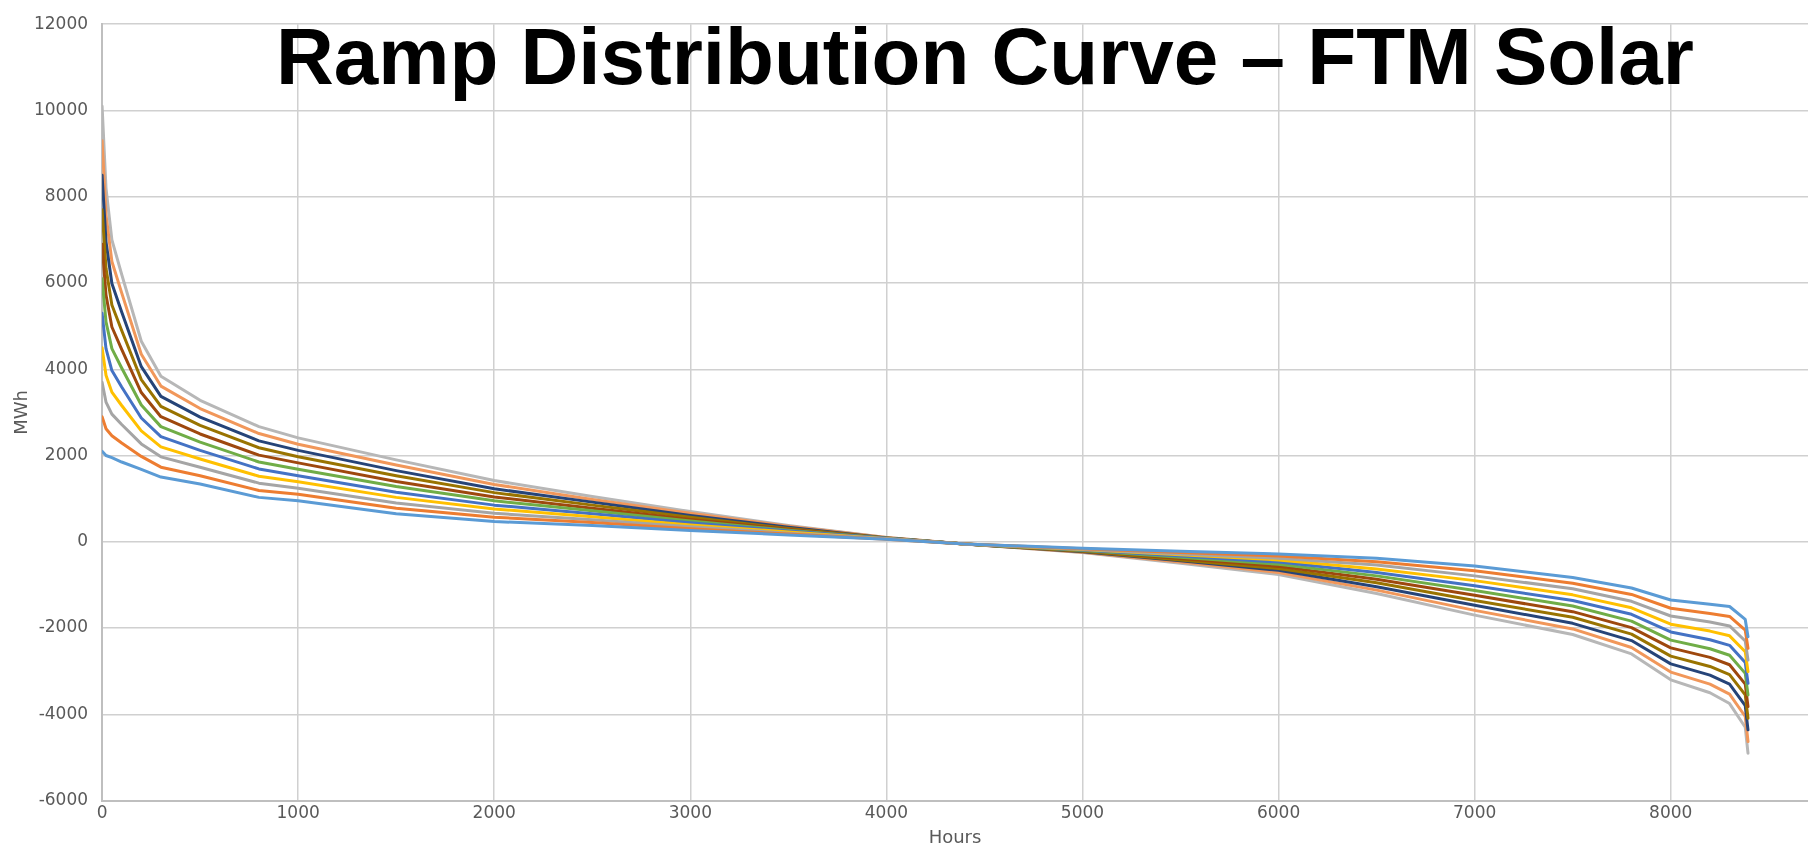 The height and width of the screenshot is (849, 1808). Describe the element at coordinates (63, 799) in the screenshot. I see `y-tick-label: -6000` at that location.